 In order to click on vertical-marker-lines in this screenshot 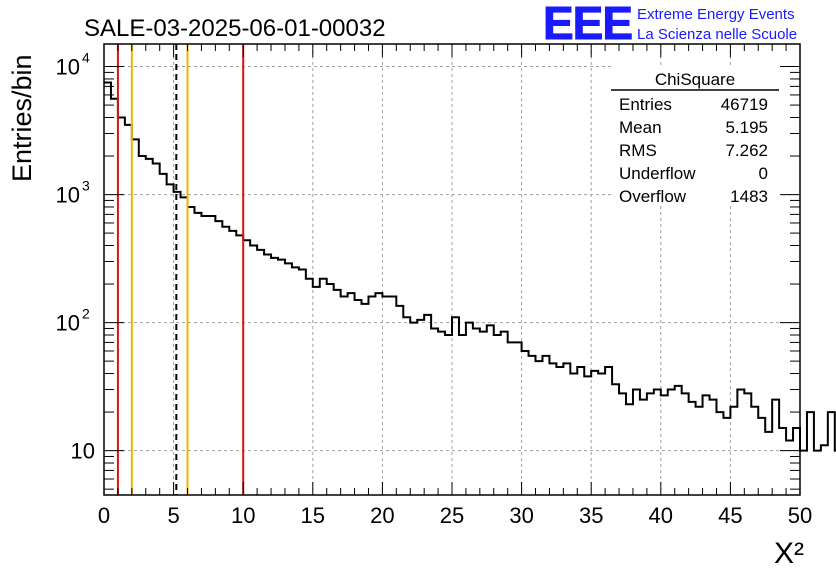, I will do `click(180, 269)`.